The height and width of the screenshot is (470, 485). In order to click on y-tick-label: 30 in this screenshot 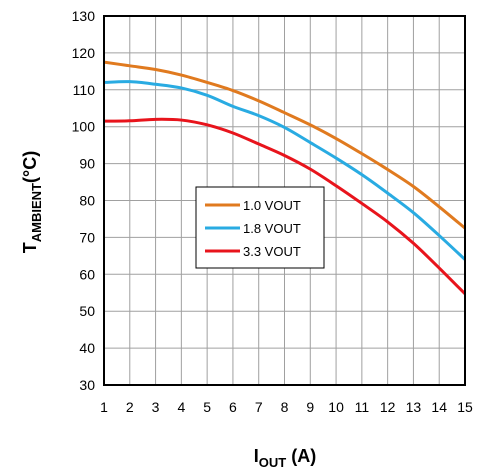, I will do `click(87, 385)`.